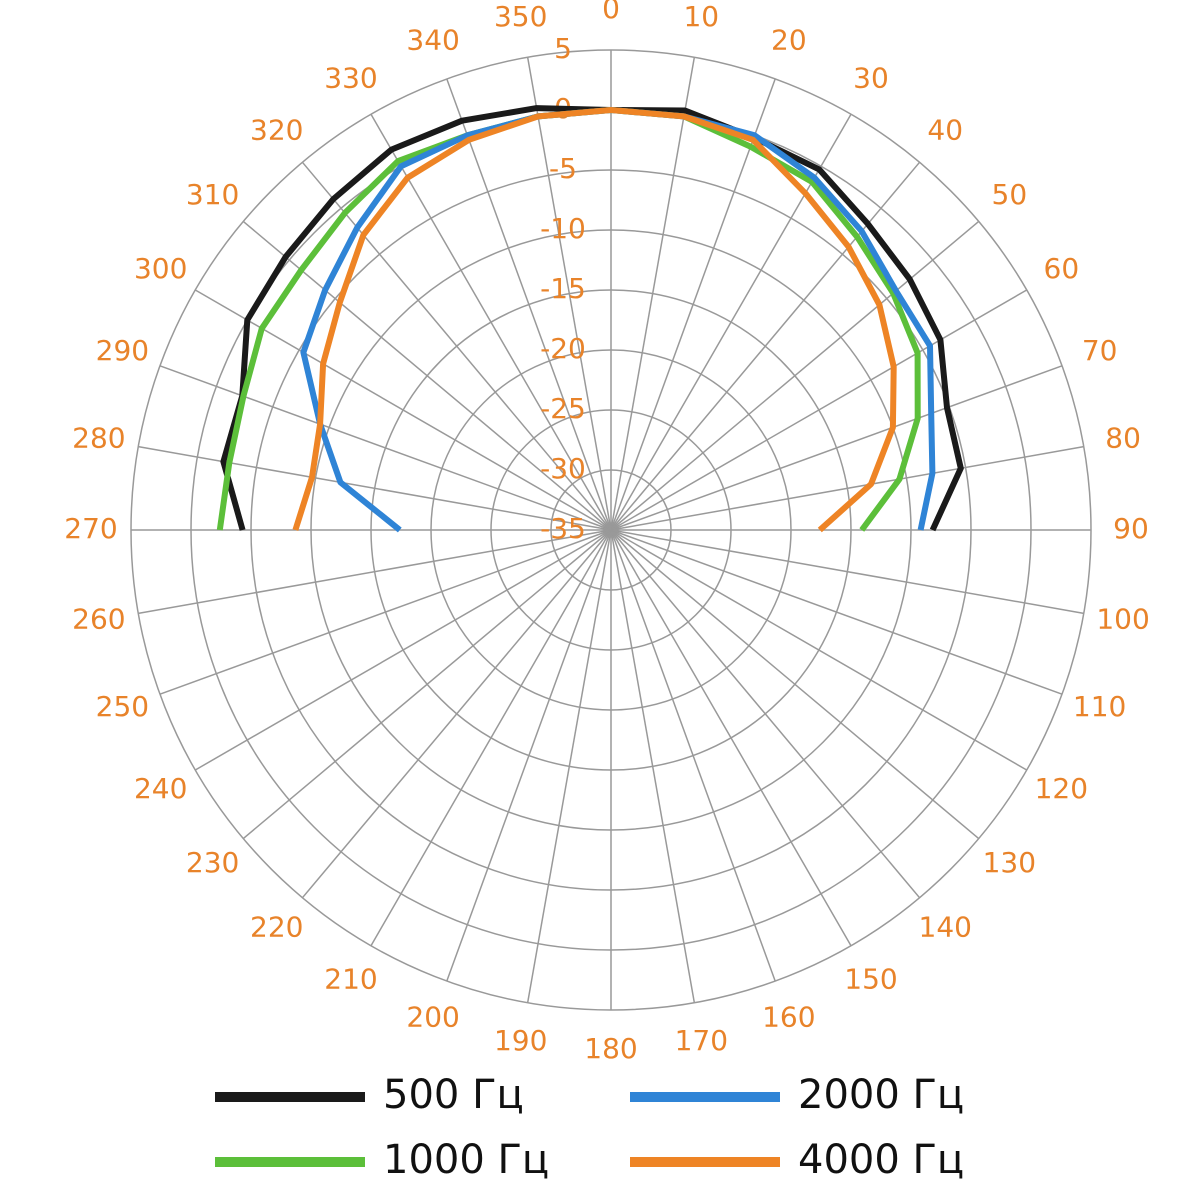 The height and width of the screenshot is (1200, 1200). I want to click on angle-tick-label: 350, so click(520, 16).